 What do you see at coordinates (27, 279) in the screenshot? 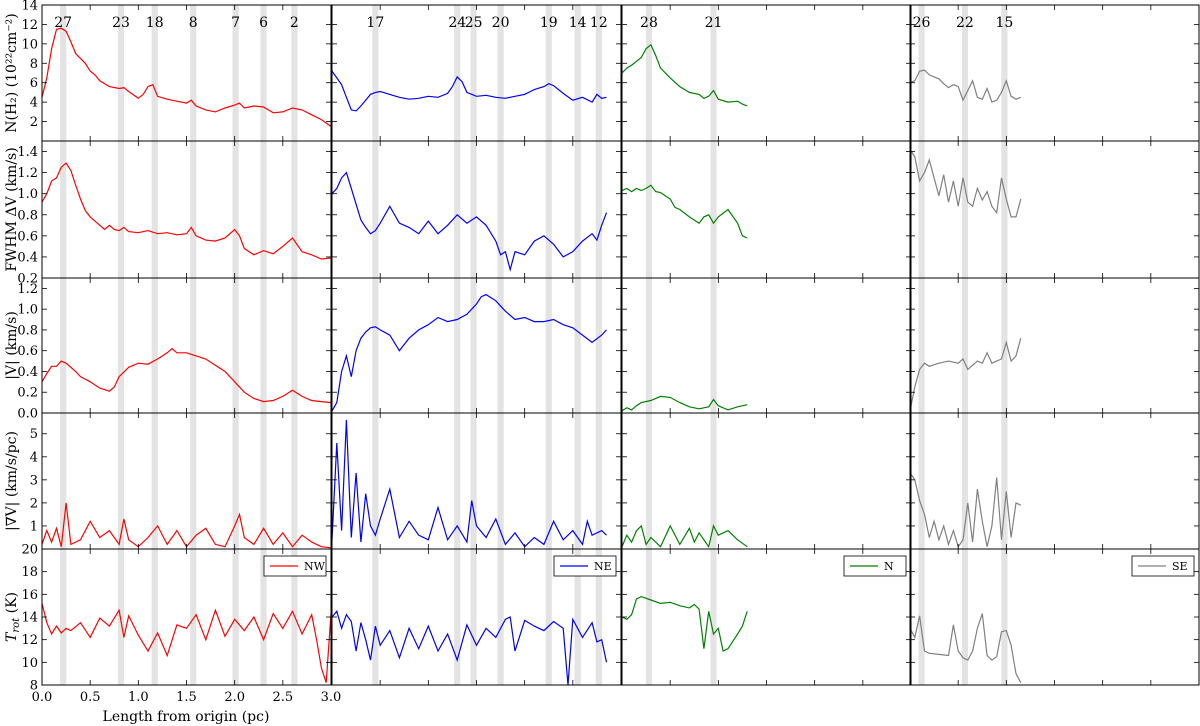
I see `y-tick-label: 0.2` at bounding box center [27, 279].